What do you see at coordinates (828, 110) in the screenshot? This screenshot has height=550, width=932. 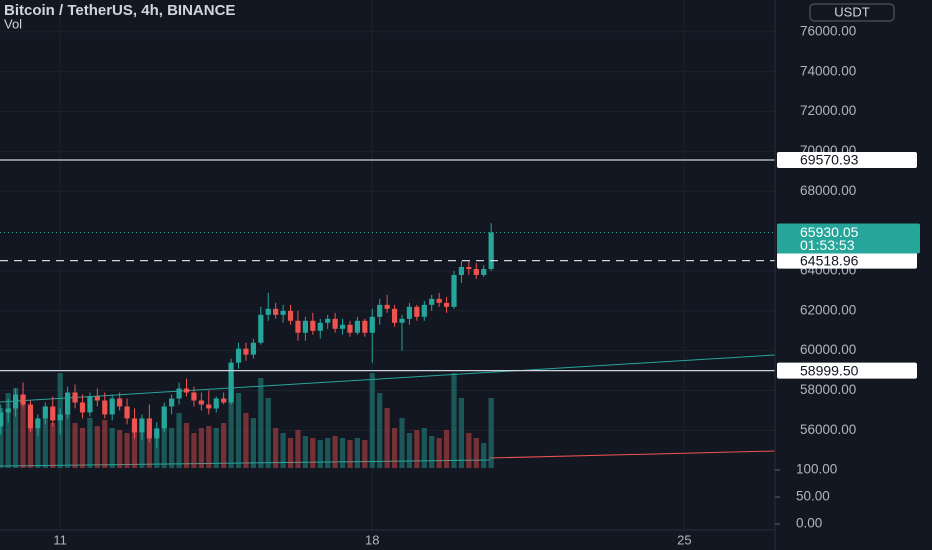 I see `y-tick-label: 72000.00` at bounding box center [828, 110].